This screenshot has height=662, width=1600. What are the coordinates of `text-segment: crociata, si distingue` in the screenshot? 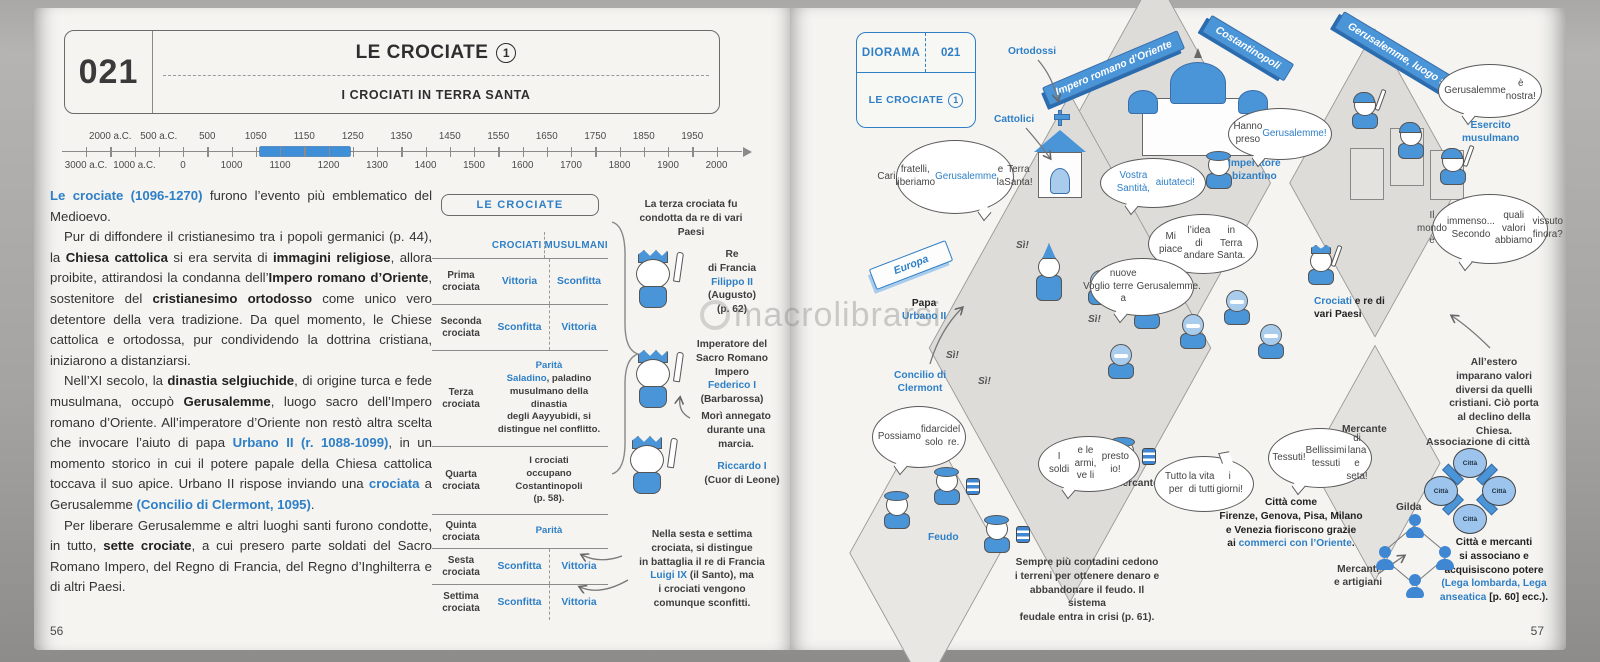 It's located at (702, 548).